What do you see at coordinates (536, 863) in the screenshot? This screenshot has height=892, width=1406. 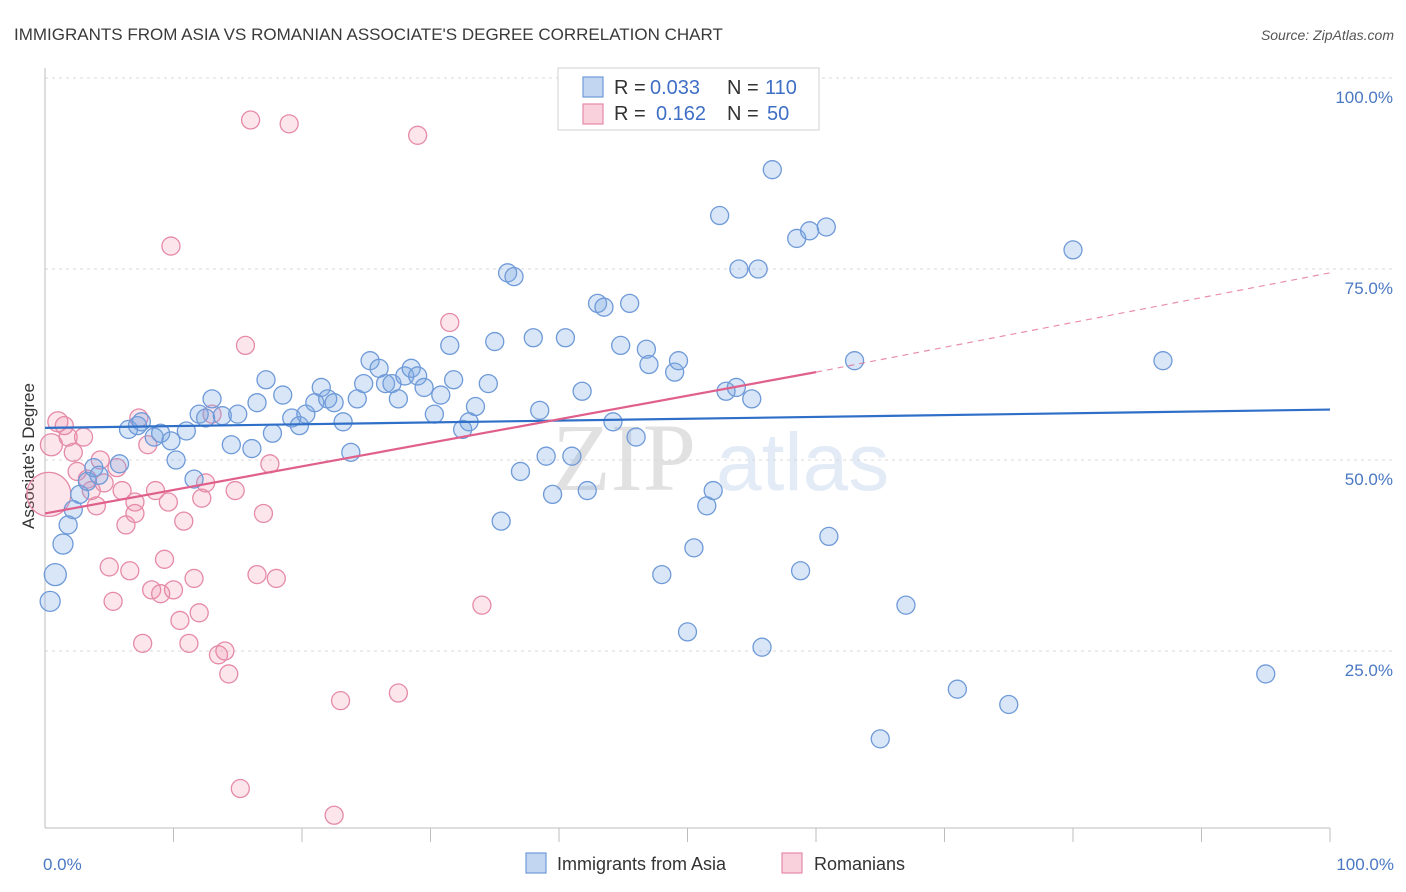 I see `series-legend-swatch-asia` at bounding box center [536, 863].